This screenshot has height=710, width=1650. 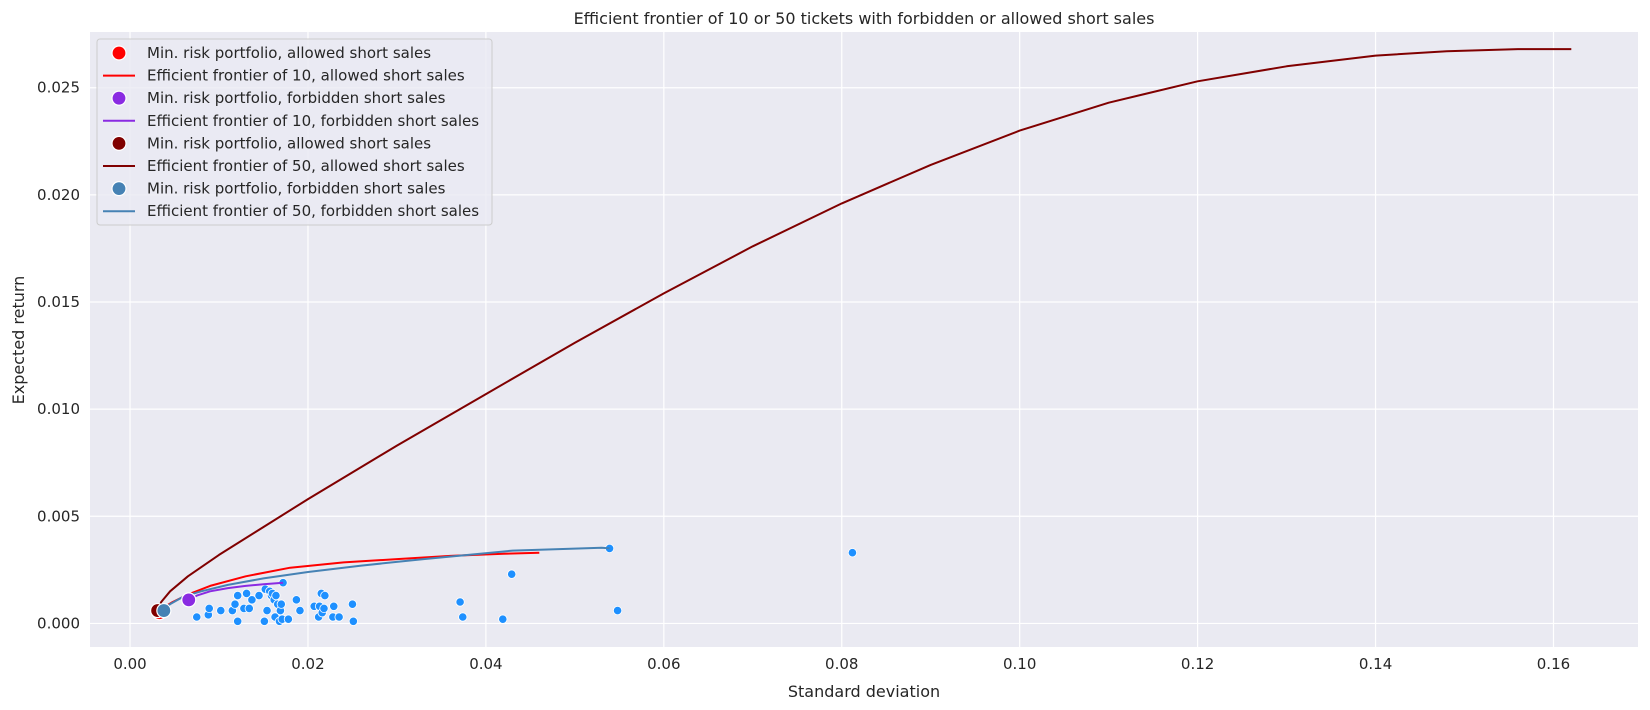 What do you see at coordinates (58, 302) in the screenshot?
I see `y-tick-label: 0.015` at bounding box center [58, 302].